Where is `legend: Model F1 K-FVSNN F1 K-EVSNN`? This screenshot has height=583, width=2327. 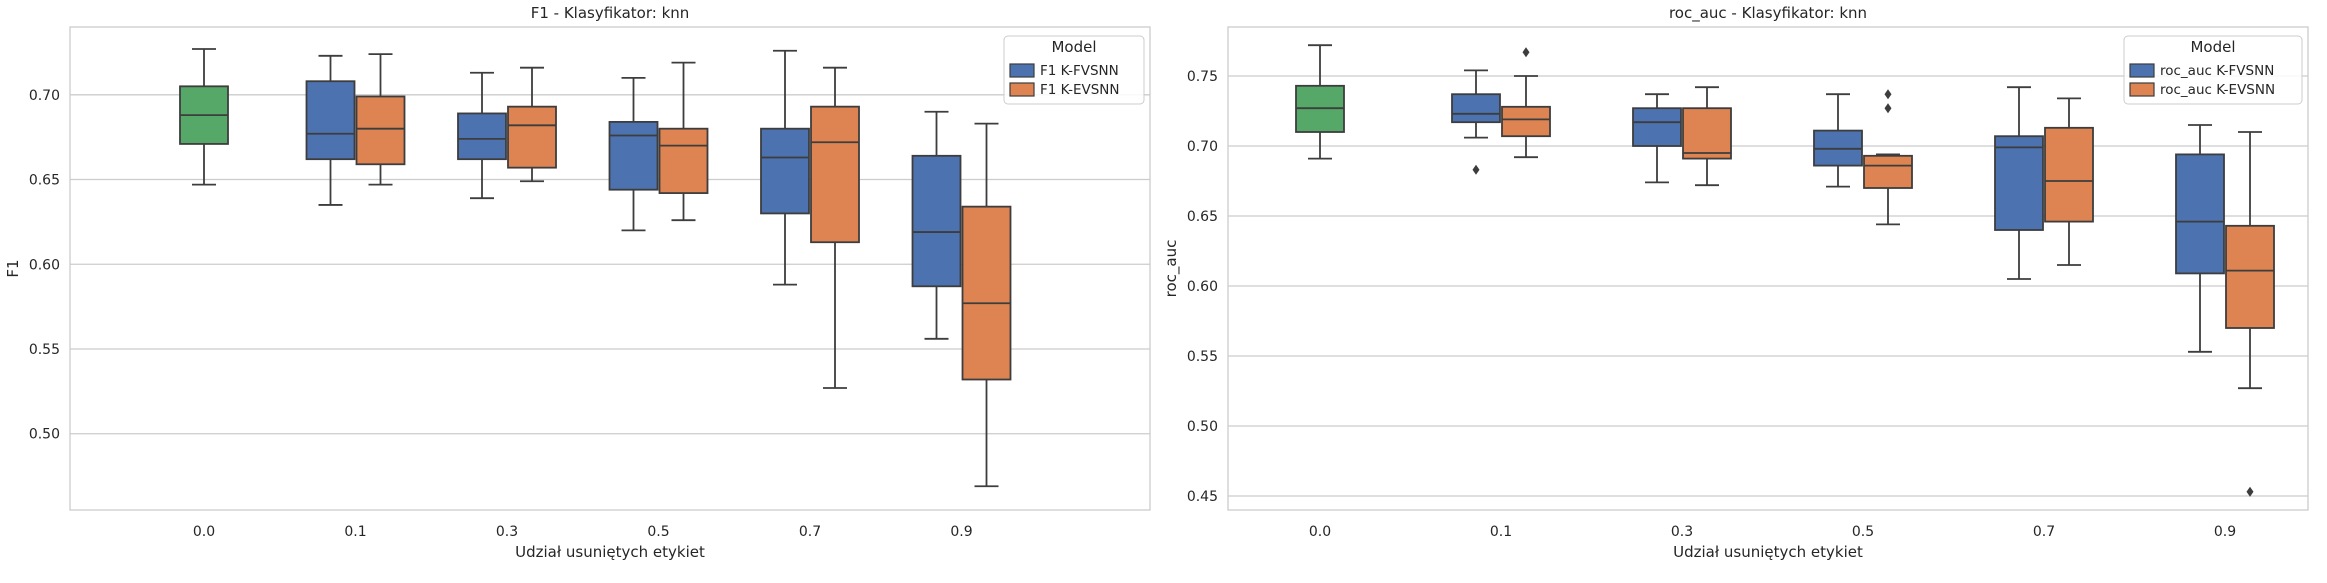
legend: Model F1 K-FVSNN F1 K-EVSNN is located at coordinates (1074, 70).